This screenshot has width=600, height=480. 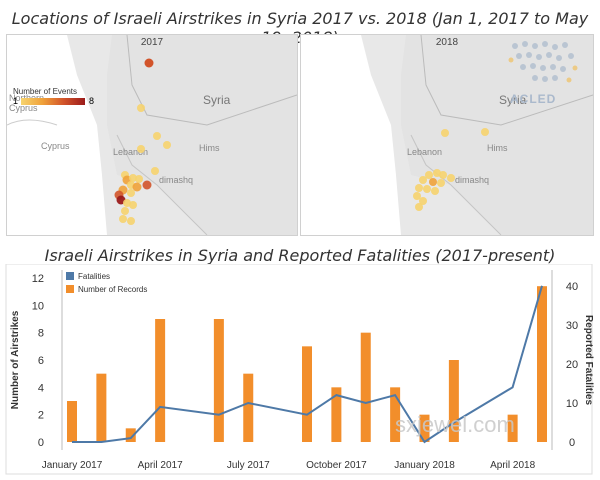 What do you see at coordinates (533, 99) in the screenshot?
I see `acled-logo-text: ACLED` at bounding box center [533, 99].